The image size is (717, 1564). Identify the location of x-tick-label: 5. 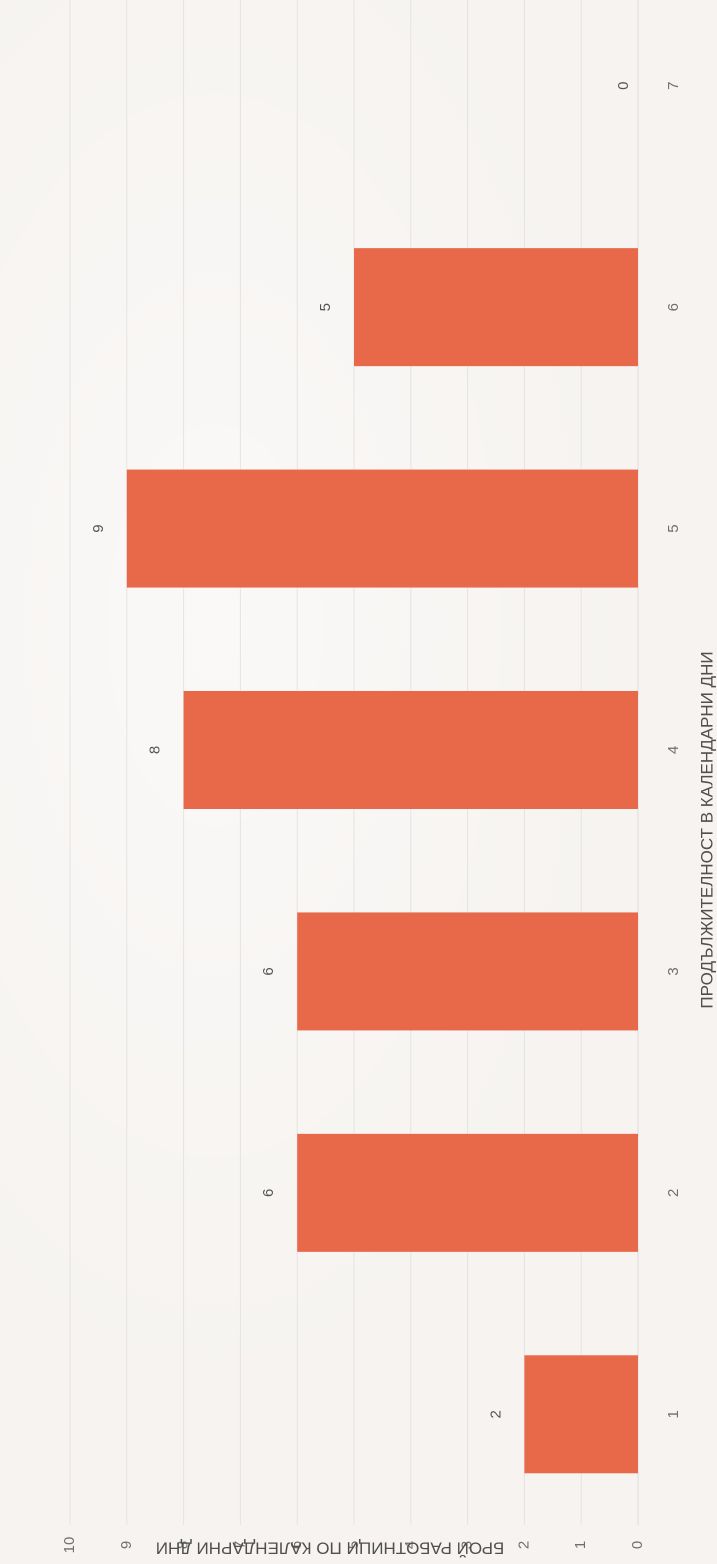
(673, 528).